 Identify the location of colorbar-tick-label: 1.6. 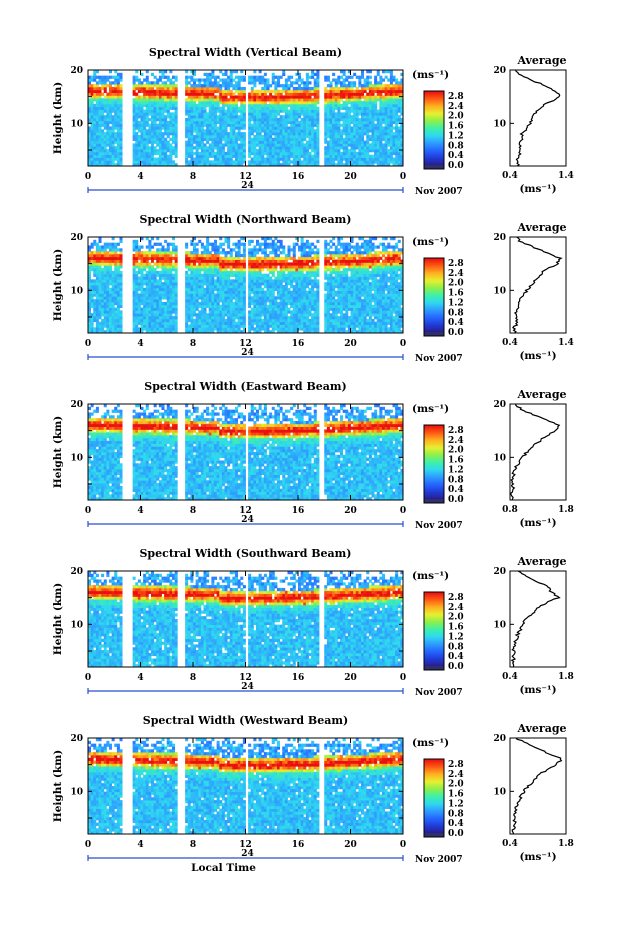
(456, 127).